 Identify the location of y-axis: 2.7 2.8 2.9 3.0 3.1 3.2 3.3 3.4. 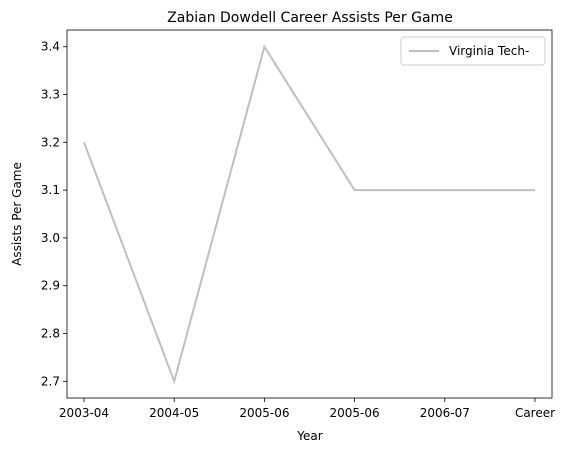
(54, 214).